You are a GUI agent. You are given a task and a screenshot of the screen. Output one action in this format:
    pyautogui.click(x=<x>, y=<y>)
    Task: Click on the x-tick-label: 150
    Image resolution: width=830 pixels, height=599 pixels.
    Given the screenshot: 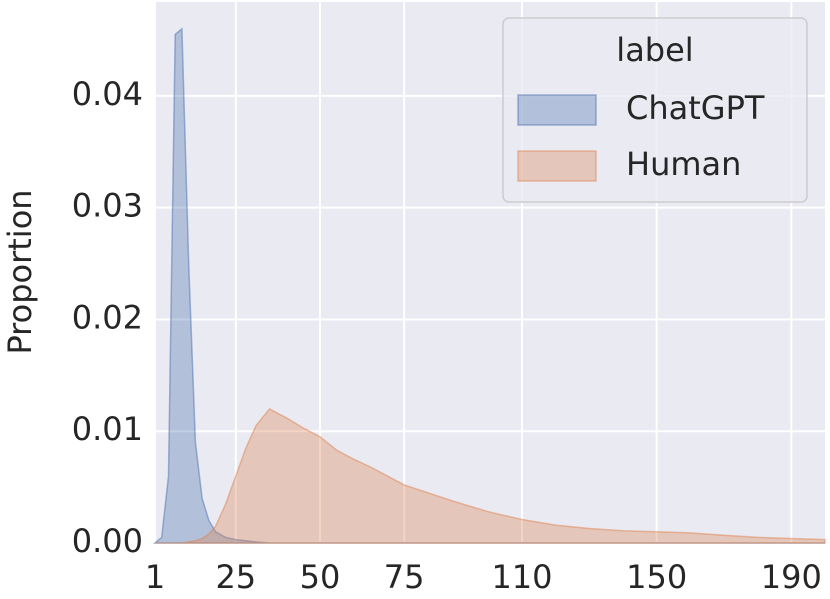 What is the action you would take?
    pyautogui.click(x=656, y=577)
    